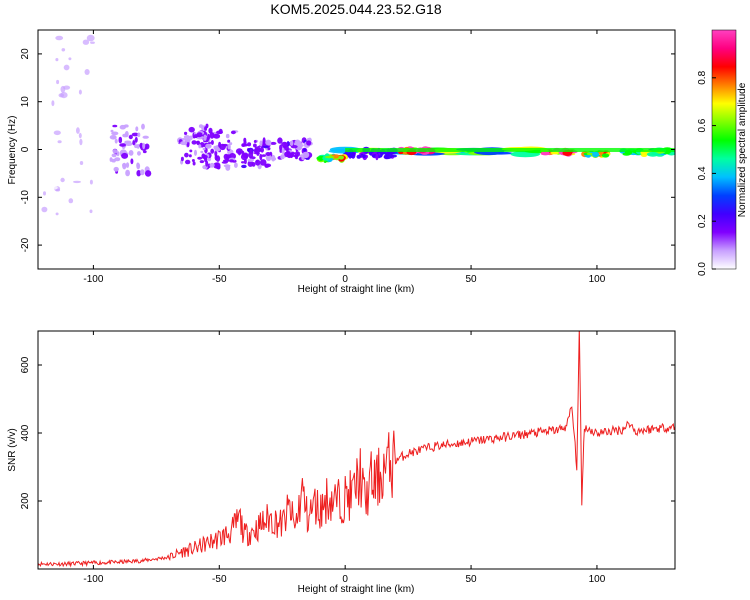 Image resolution: width=750 pixels, height=600 pixels. What do you see at coordinates (12, 449) in the screenshot?
I see `snr-ylabel: SNR (v/v)` at bounding box center [12, 449].